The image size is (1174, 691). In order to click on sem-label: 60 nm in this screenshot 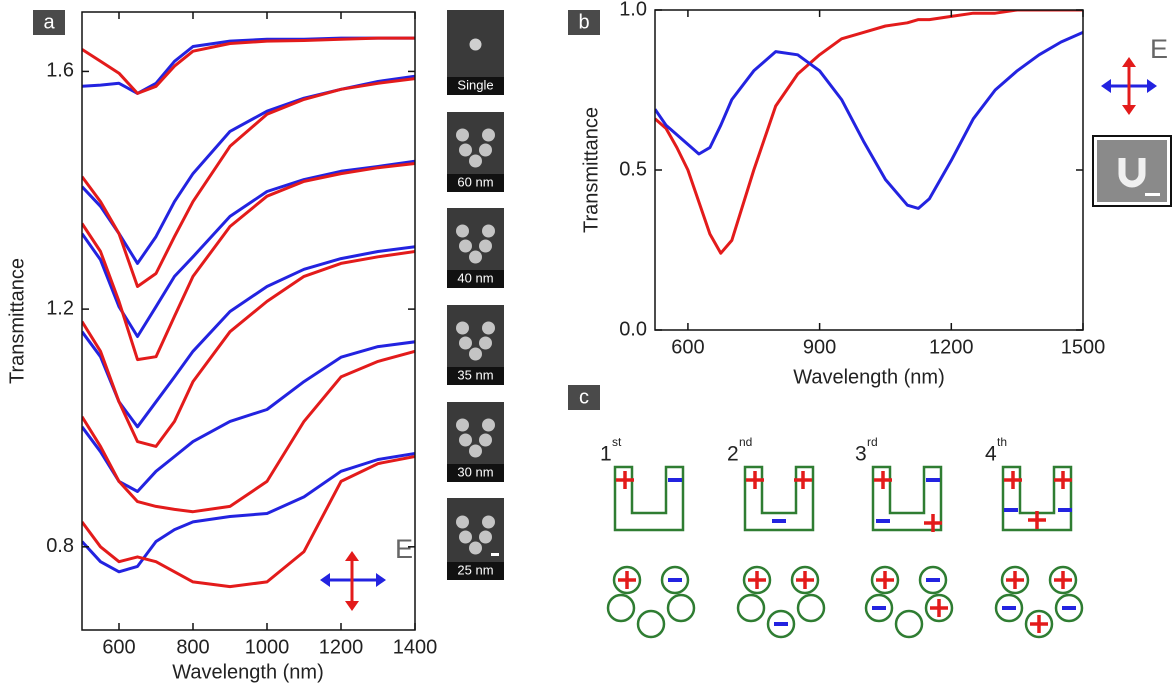, I will do `click(475, 181)`.